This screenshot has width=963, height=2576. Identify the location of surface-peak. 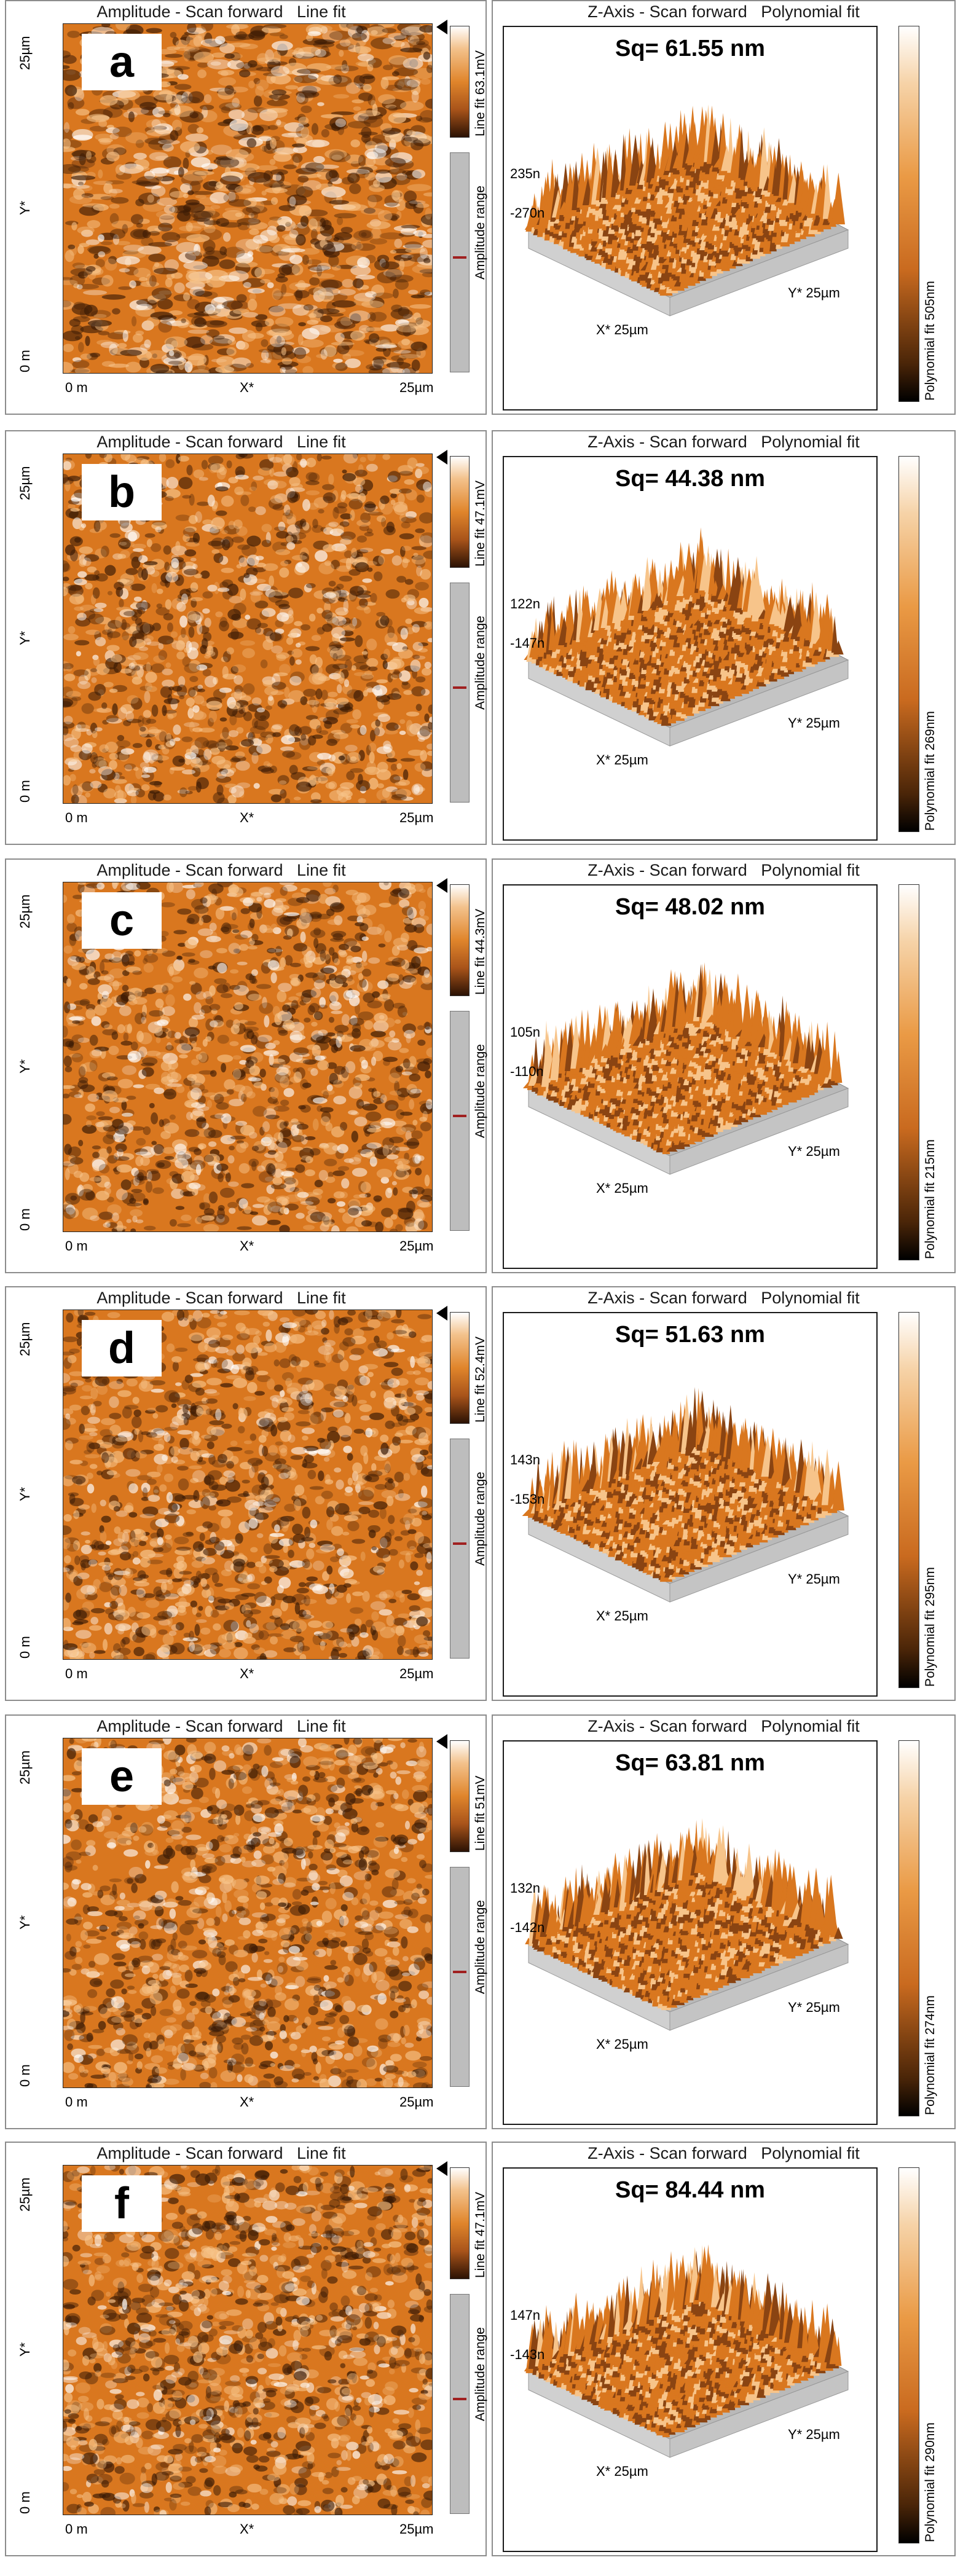
(715, 147).